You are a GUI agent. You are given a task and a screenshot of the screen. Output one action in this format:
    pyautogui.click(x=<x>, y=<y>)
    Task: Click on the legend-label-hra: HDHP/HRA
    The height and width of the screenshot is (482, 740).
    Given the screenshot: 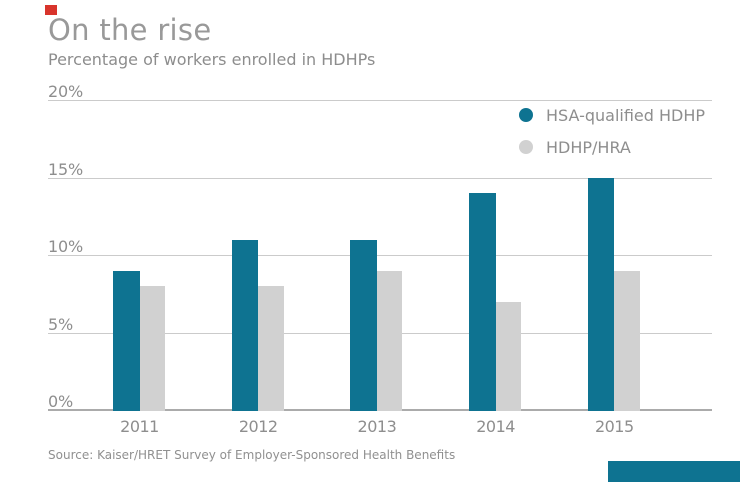 What is the action you would take?
    pyautogui.click(x=588, y=147)
    